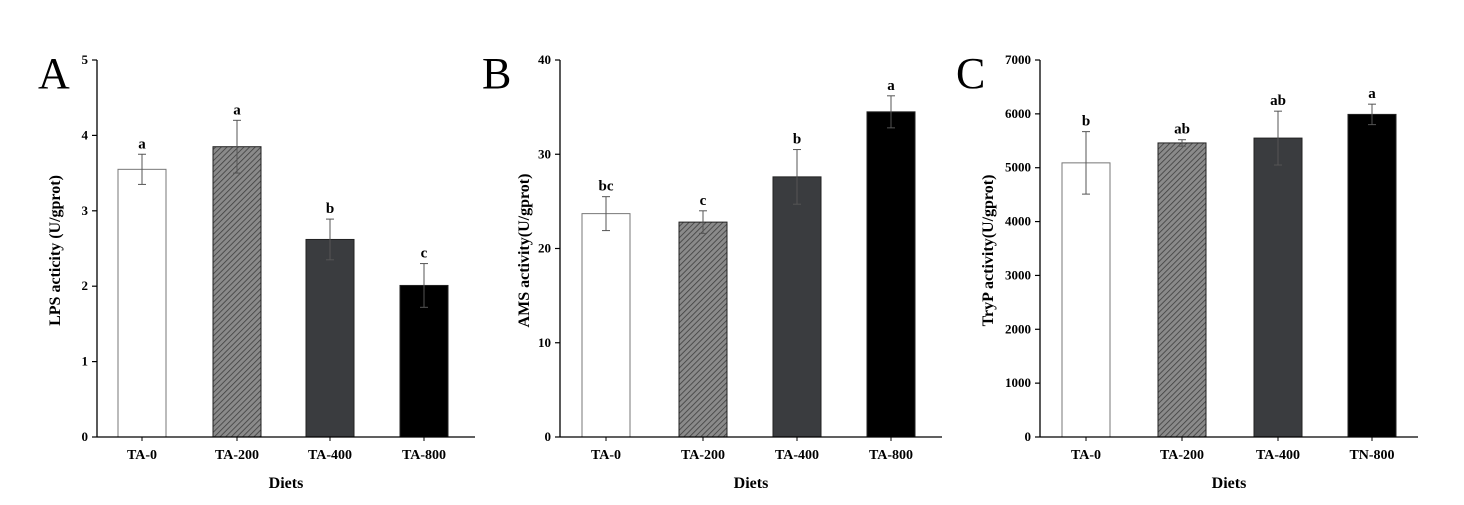 This screenshot has width=1464, height=505. I want to click on y-tick-label: 20, so click(544, 248).